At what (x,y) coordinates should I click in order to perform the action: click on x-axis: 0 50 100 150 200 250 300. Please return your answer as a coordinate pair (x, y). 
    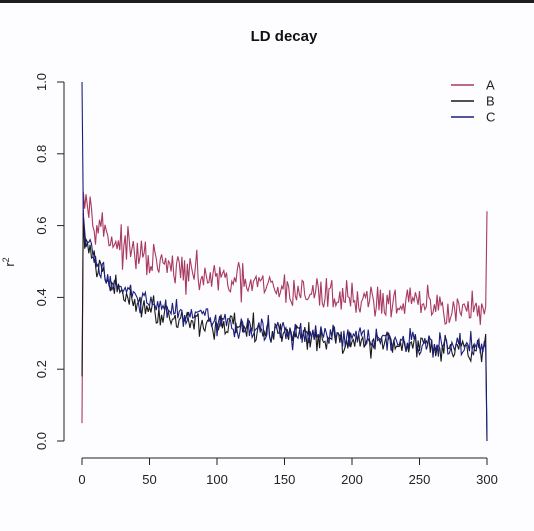
    Looking at the image, I should click on (288, 472).